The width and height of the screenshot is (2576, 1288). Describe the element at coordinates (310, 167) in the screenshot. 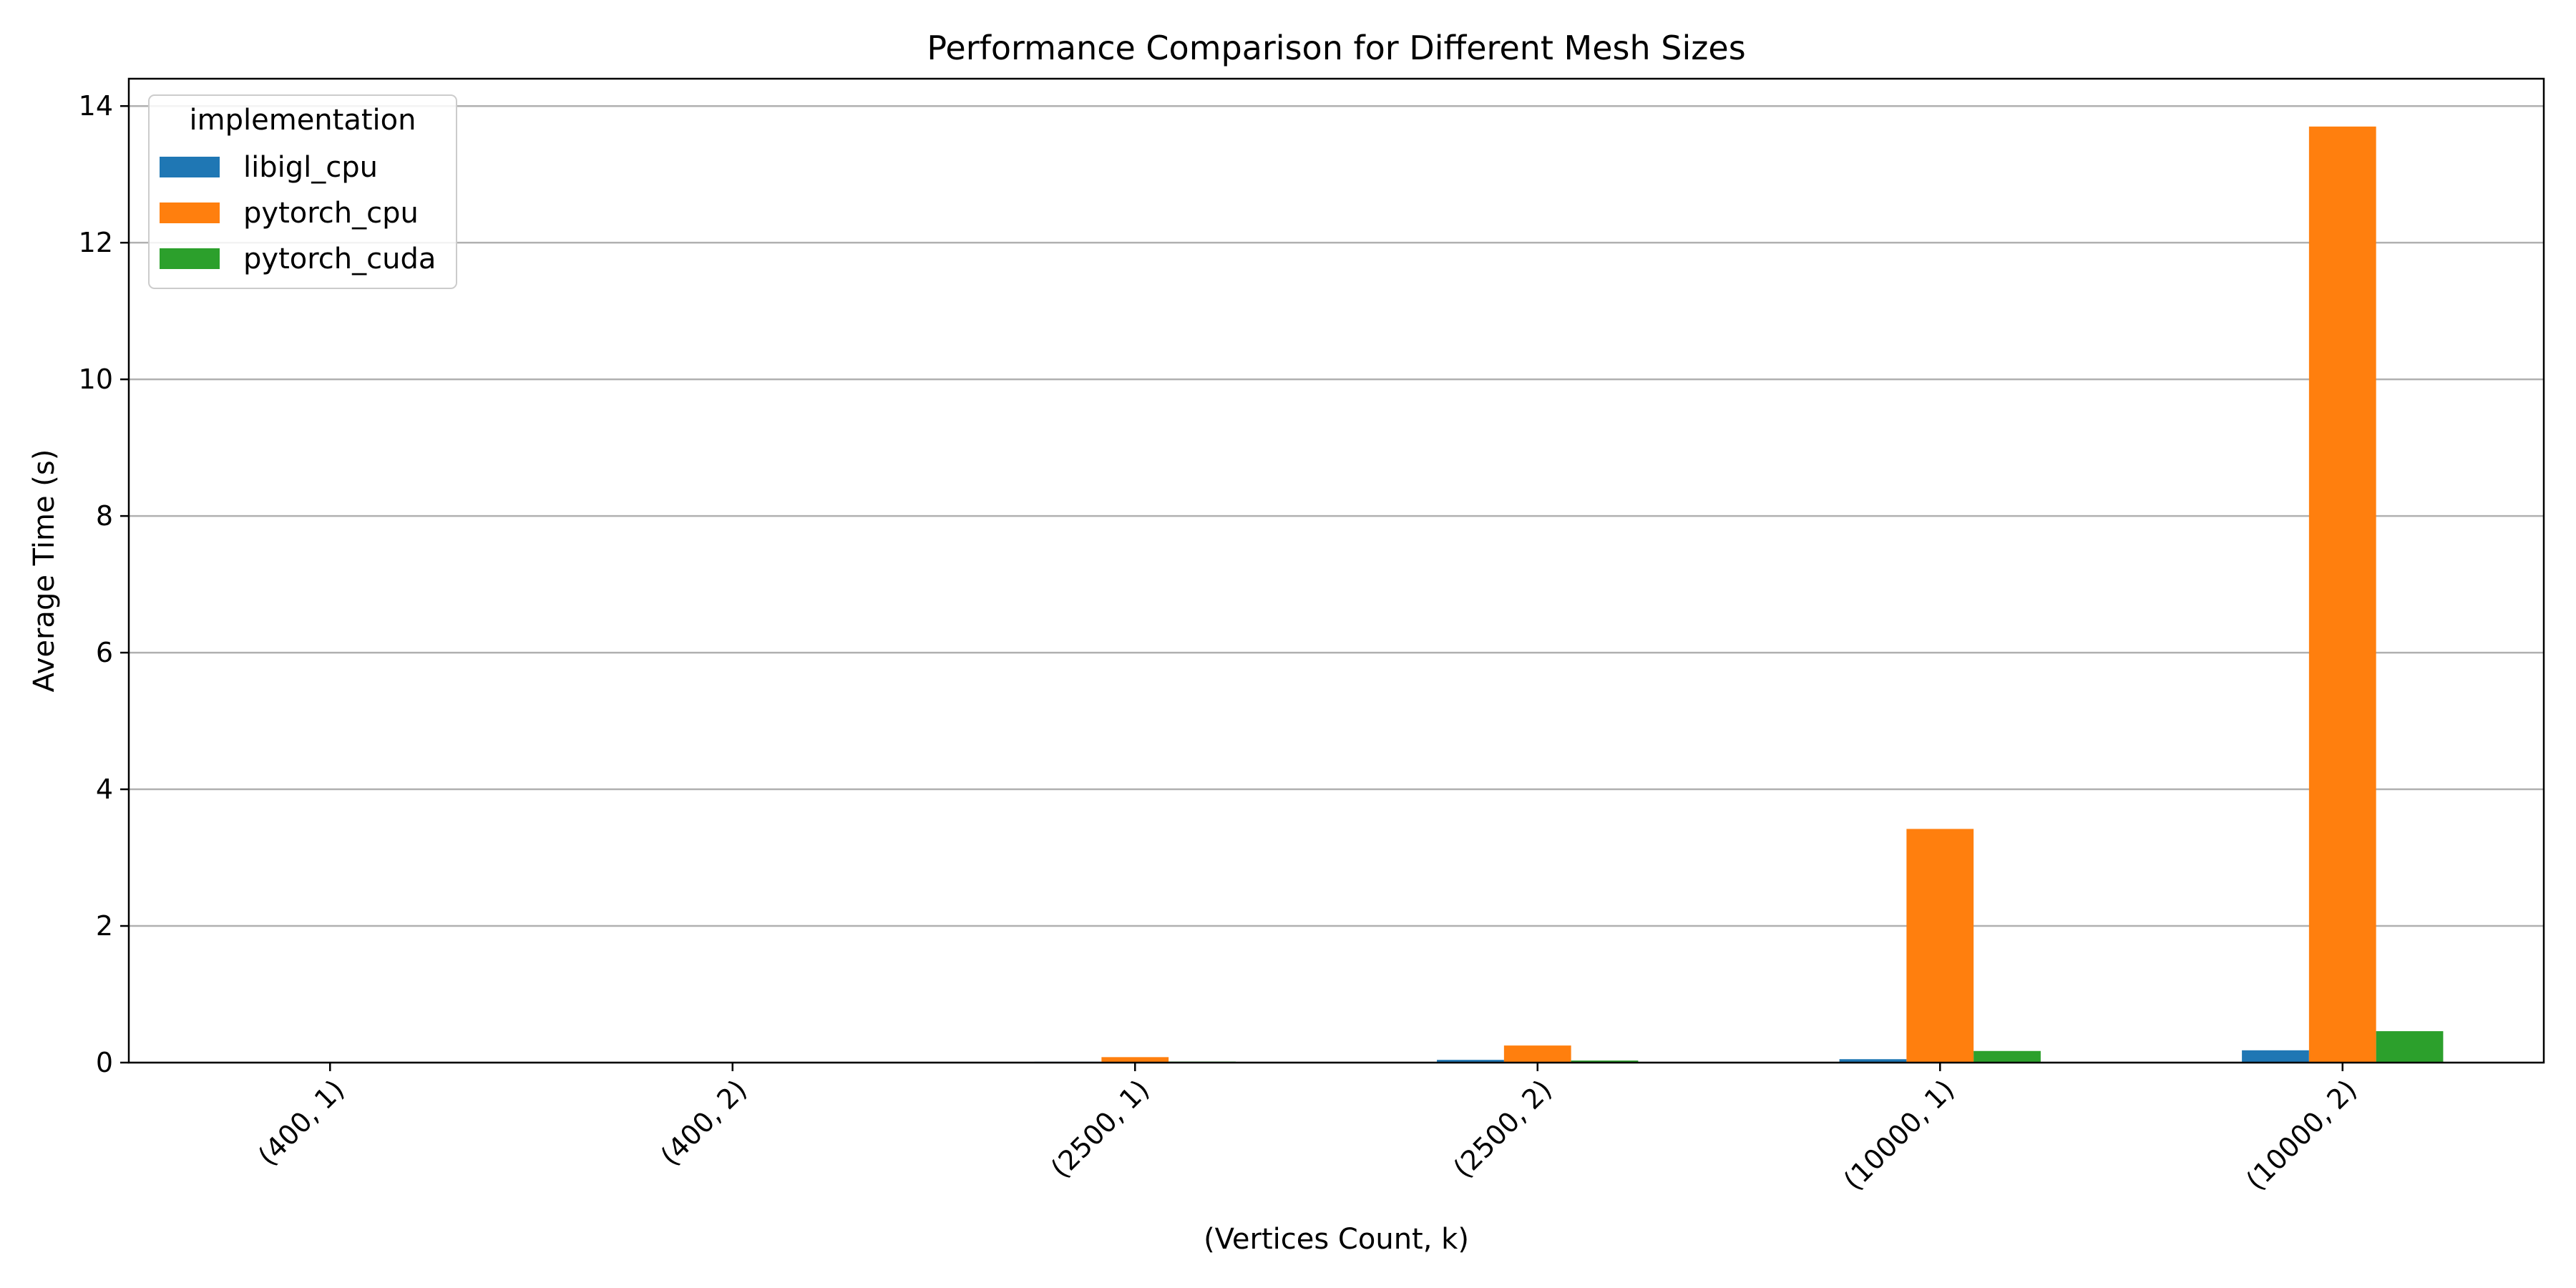

I see `legend-label: libigl_cpu` at that location.